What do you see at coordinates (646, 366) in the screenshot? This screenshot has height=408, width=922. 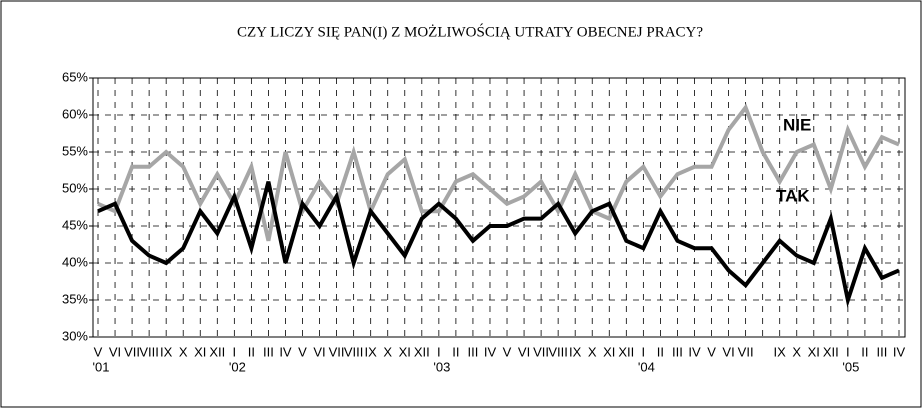 I see `year-label: '04` at bounding box center [646, 366].